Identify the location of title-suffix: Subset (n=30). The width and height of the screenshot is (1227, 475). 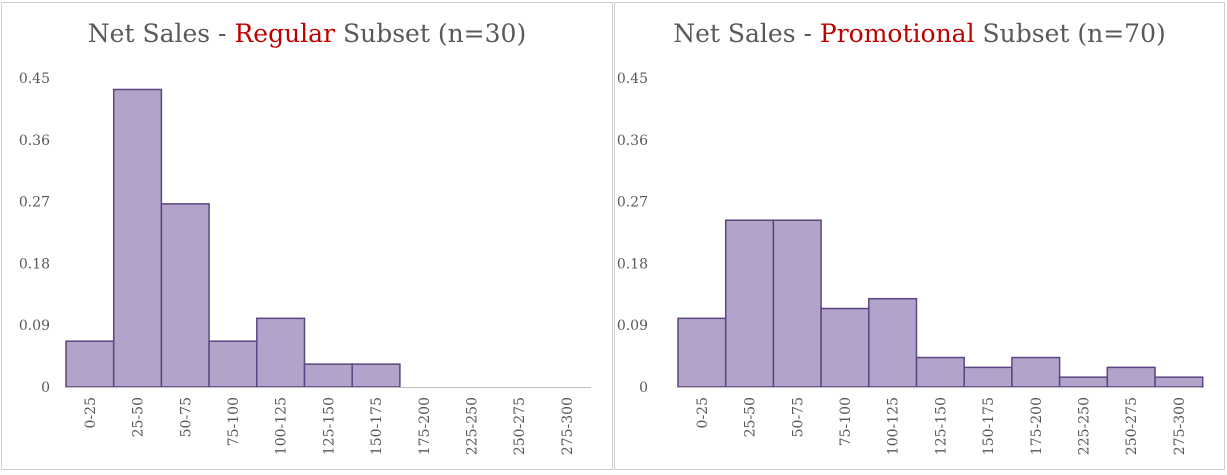
(431, 33).